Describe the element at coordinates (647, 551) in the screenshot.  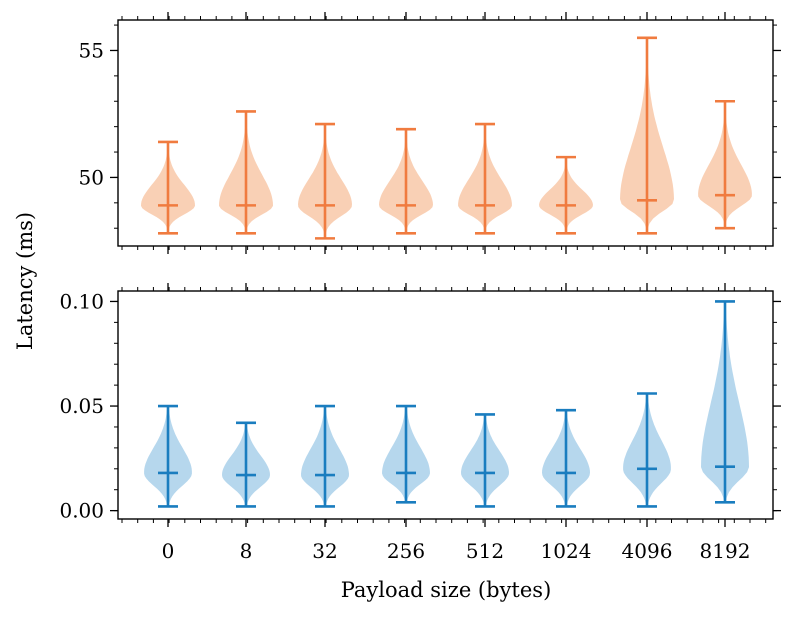
I see `x-tick-label: 4096` at that location.